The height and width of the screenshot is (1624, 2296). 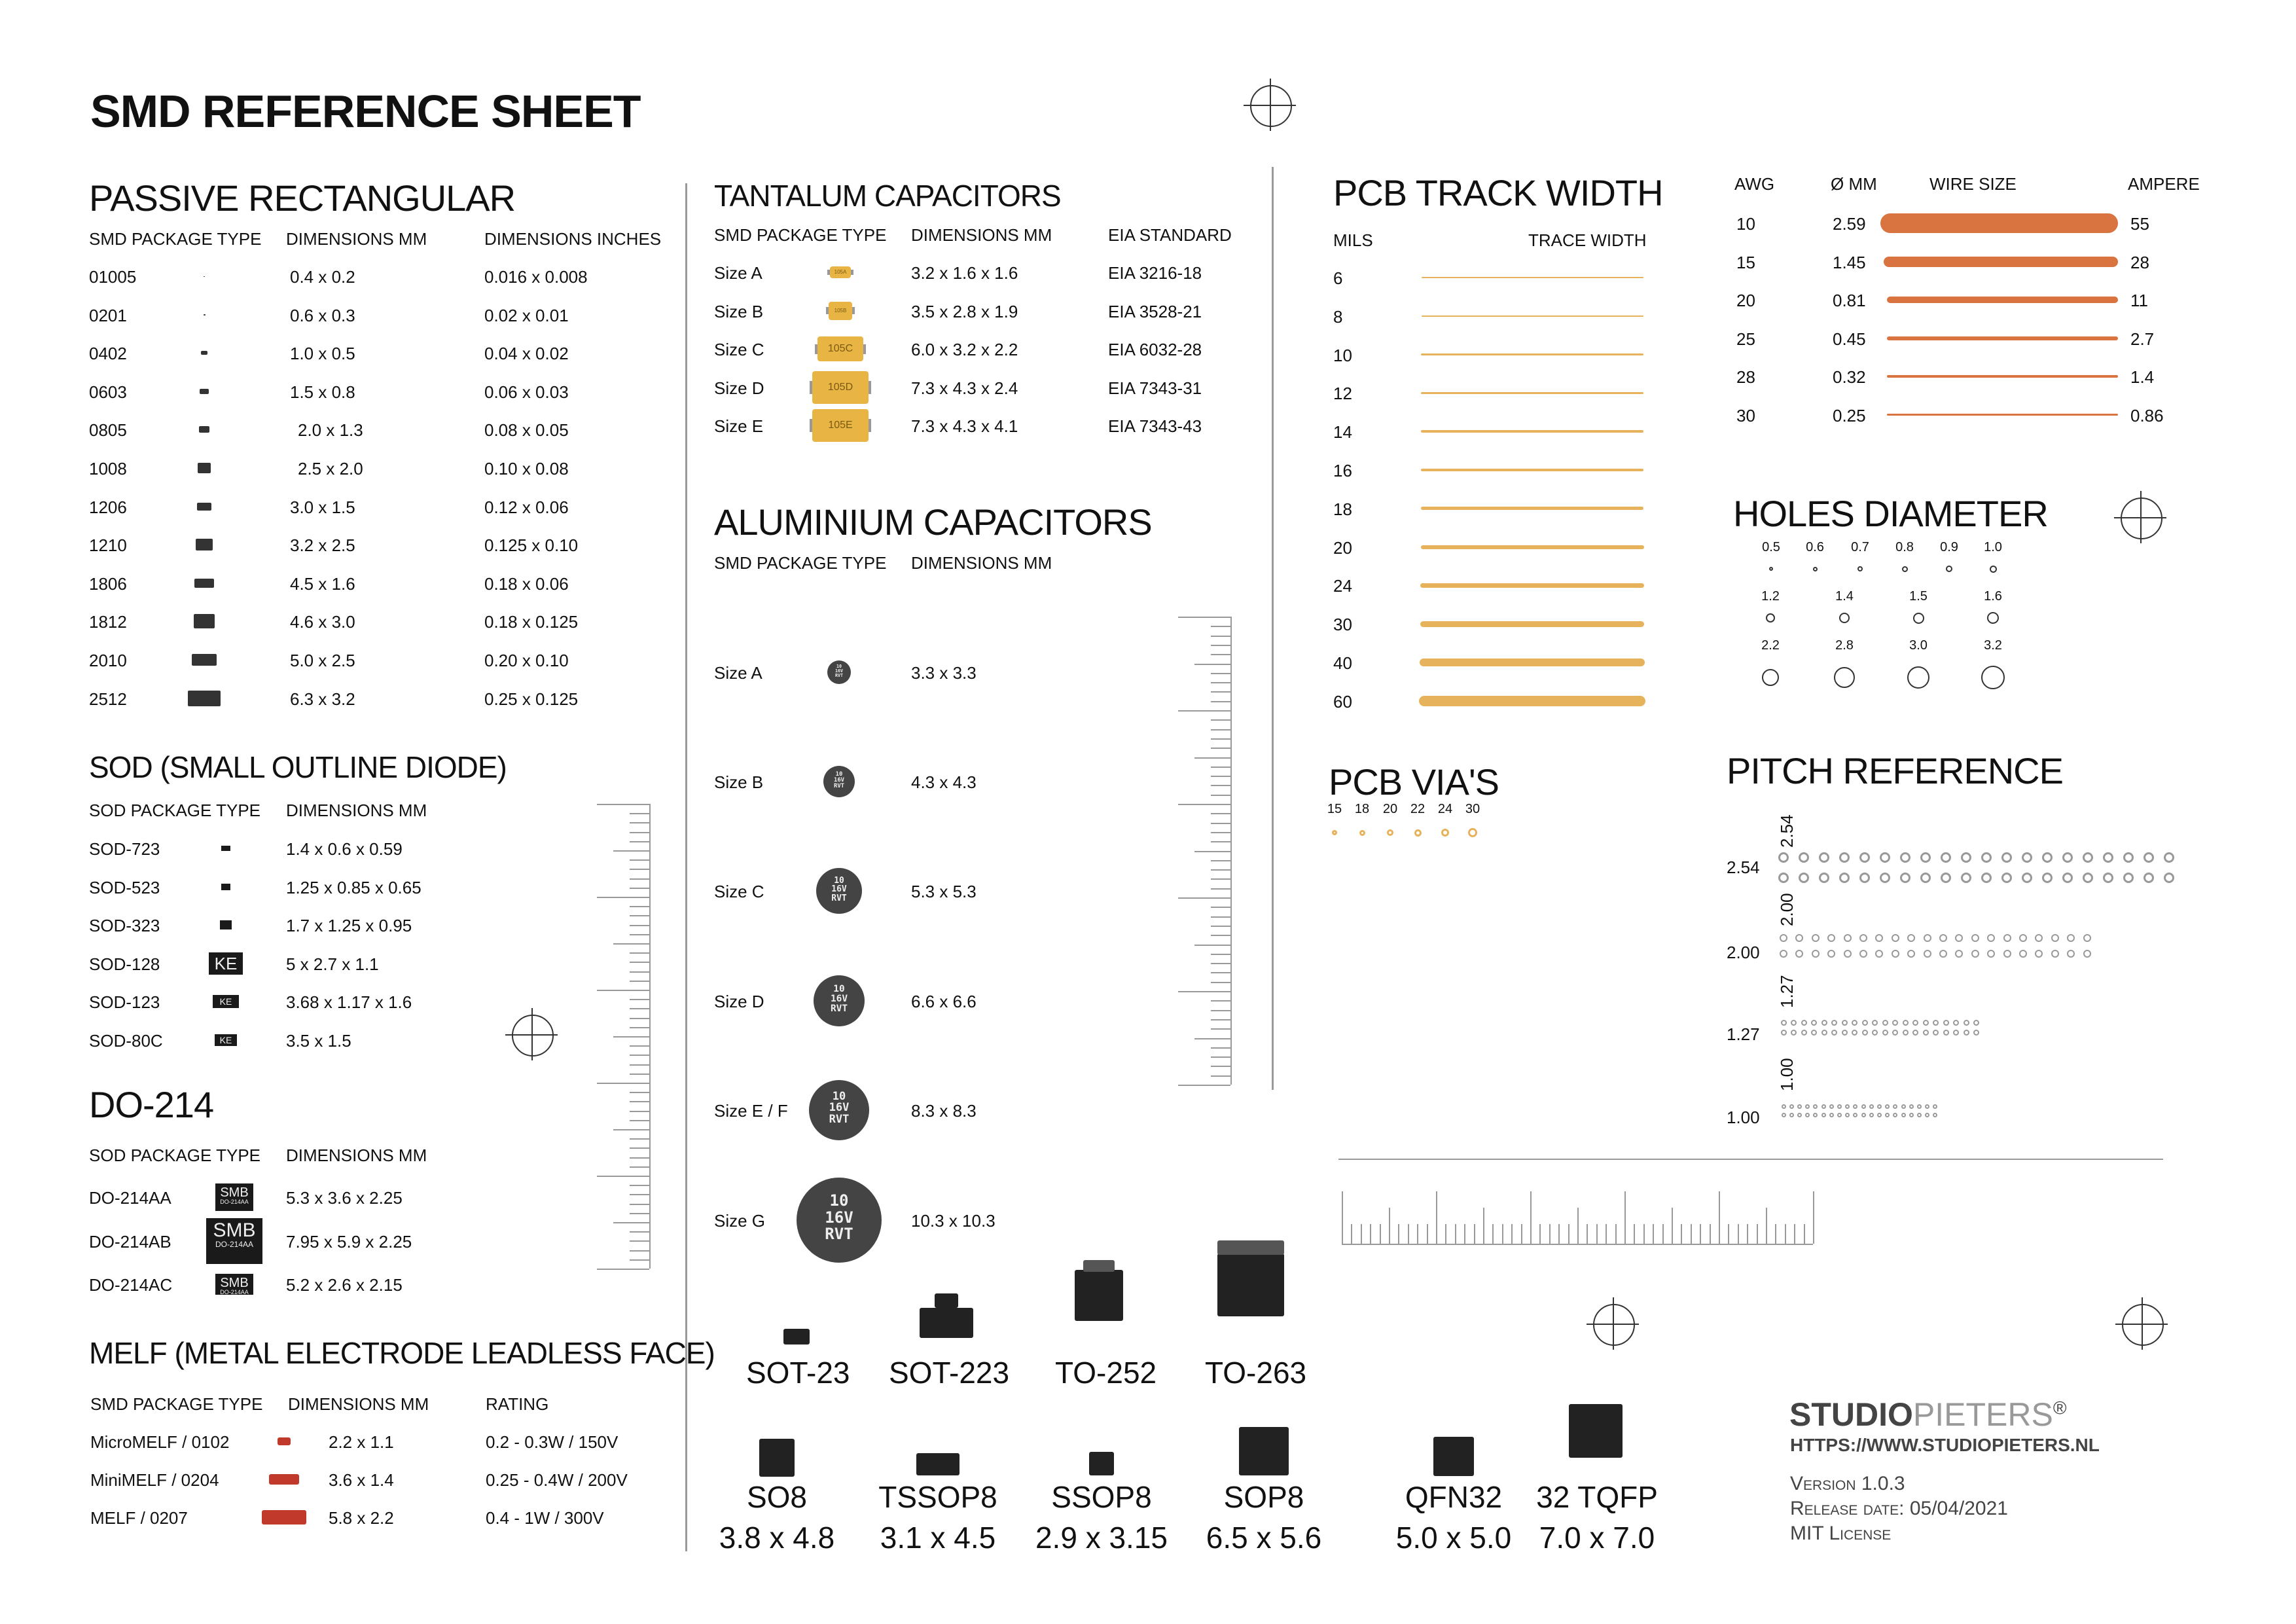 I want to click on aluminium-mm: 3.3 x 3.3, so click(x=944, y=673).